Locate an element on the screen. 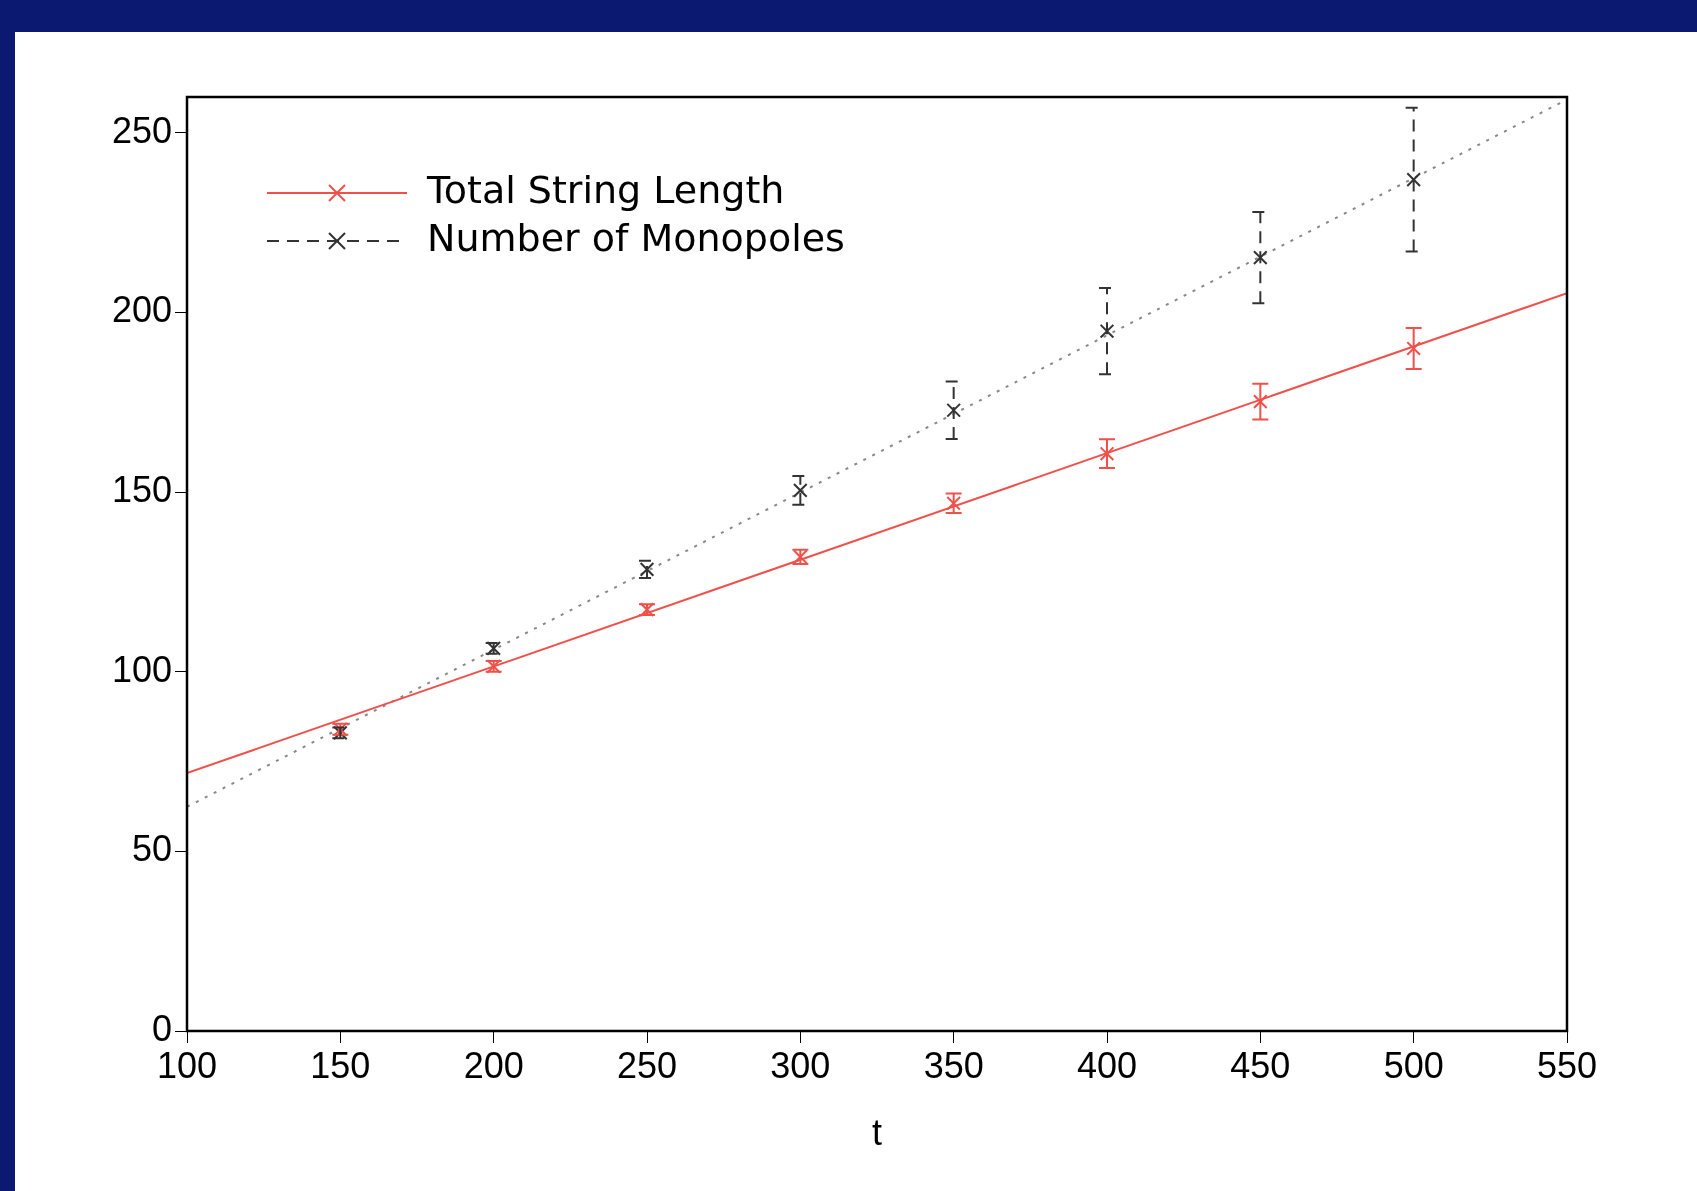 The width and height of the screenshot is (1697, 1191). x-tick-label: 350 is located at coordinates (953, 1065).